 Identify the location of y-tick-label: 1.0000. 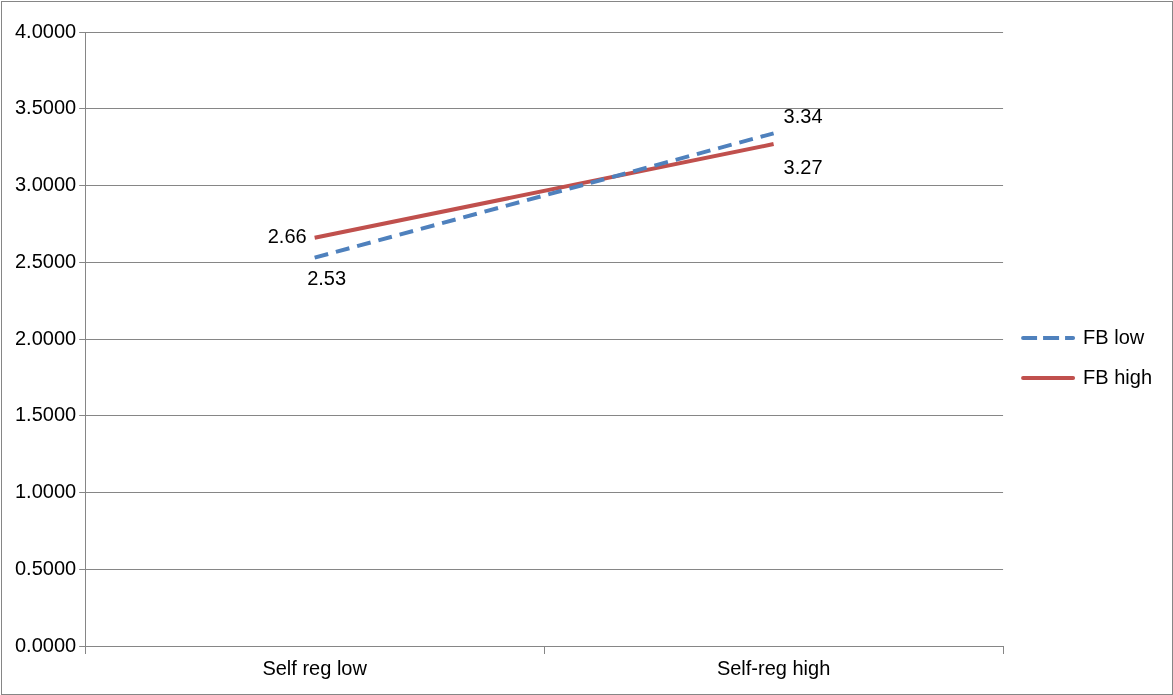
(46, 491).